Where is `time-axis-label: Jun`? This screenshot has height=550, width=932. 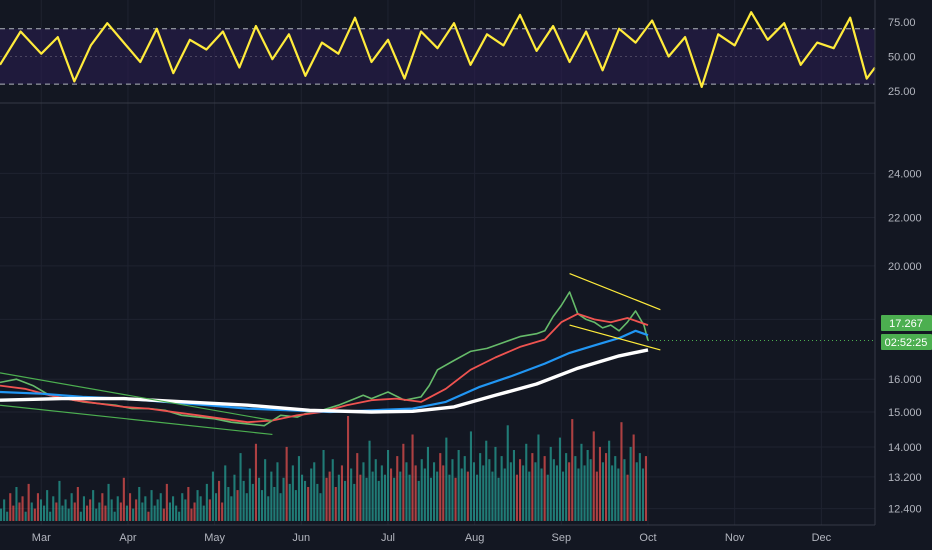 time-axis-label: Jun is located at coordinates (301, 538).